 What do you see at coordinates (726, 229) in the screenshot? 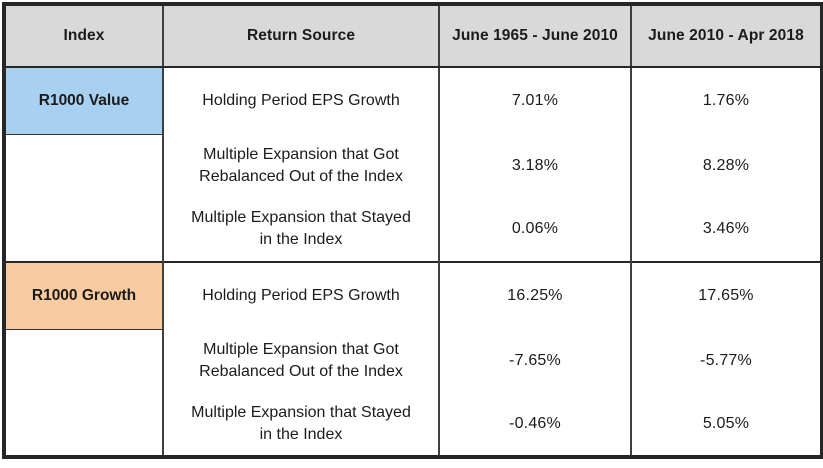
I see `value-cell-period-2: 3.46%` at bounding box center [726, 229].